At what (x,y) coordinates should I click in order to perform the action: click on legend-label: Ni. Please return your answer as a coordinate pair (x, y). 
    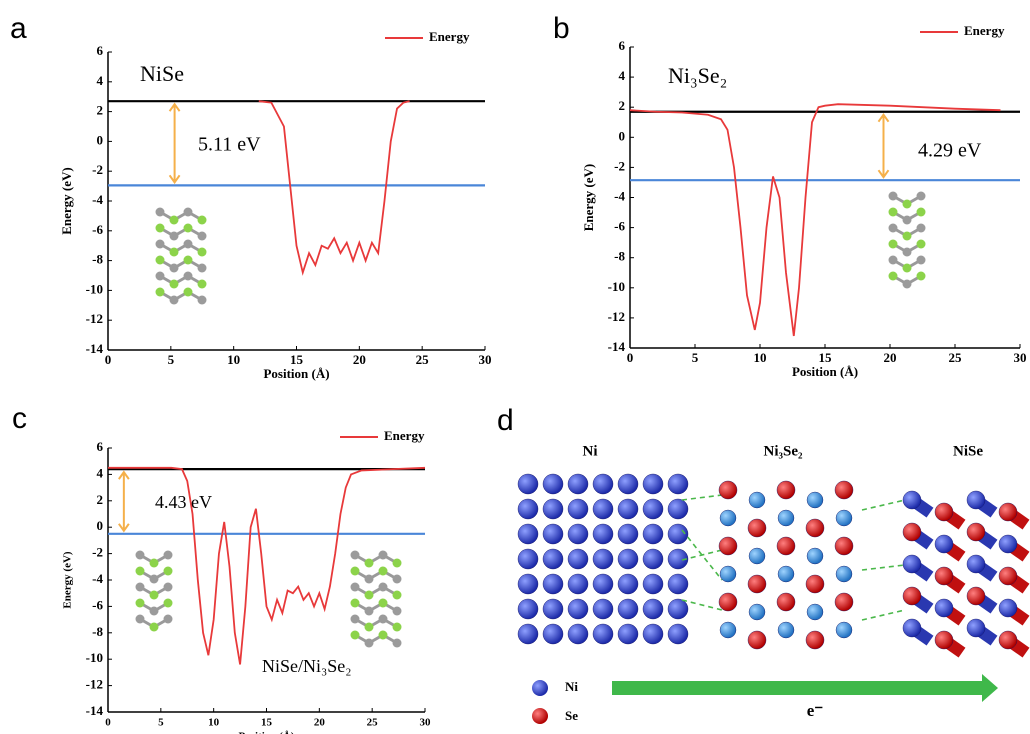
    Looking at the image, I should click on (571, 686).